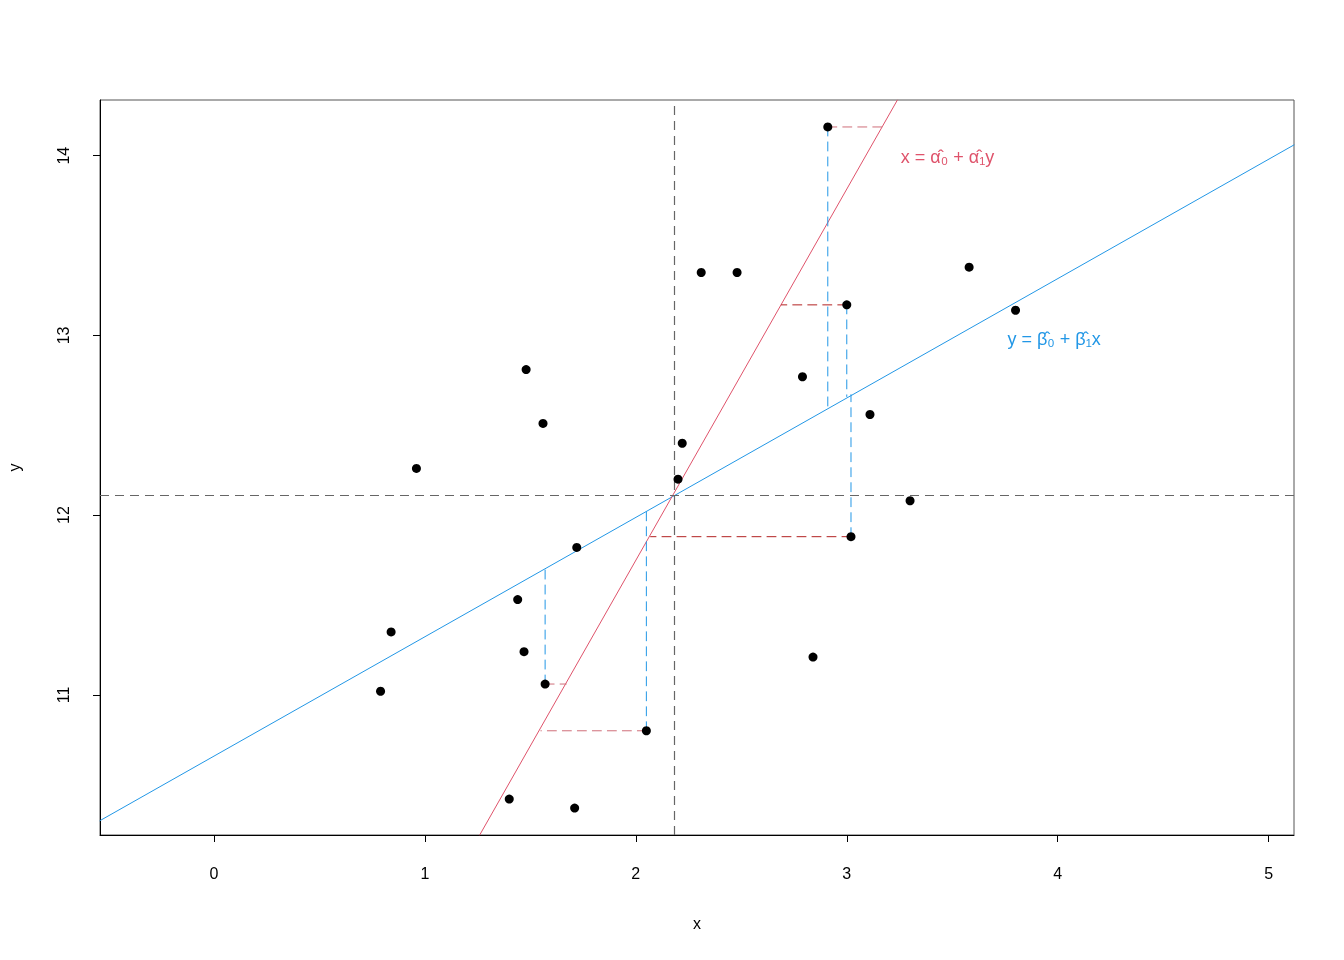 The width and height of the screenshot is (1344, 960). Describe the element at coordinates (636, 873) in the screenshot. I see `x-tick-label: 2` at that location.